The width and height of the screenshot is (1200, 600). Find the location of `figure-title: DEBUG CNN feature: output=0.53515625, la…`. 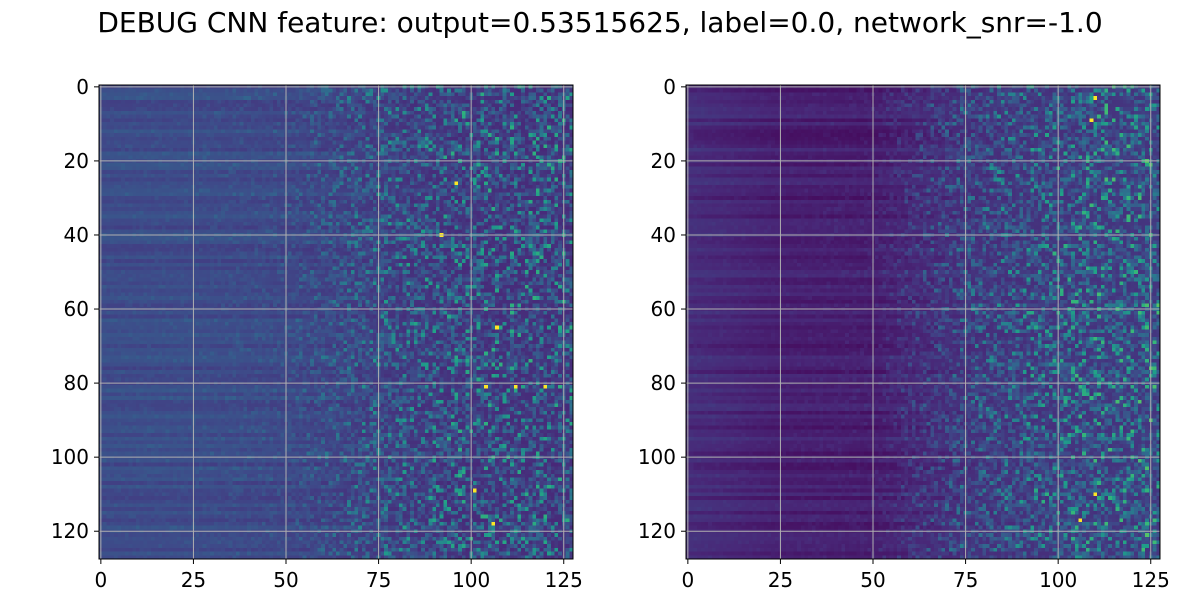

figure-title: DEBUG CNN feature: output=0.53515625, la… is located at coordinates (600, 22).